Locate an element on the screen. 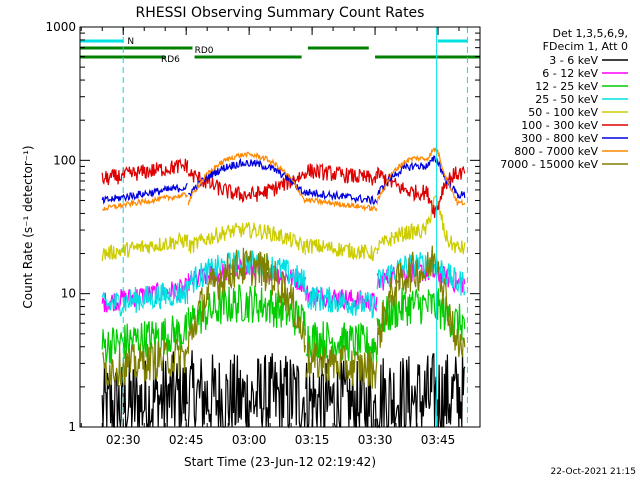 The width and height of the screenshot is (640, 480). x-tick-label: 02:30 is located at coordinates (123, 440).